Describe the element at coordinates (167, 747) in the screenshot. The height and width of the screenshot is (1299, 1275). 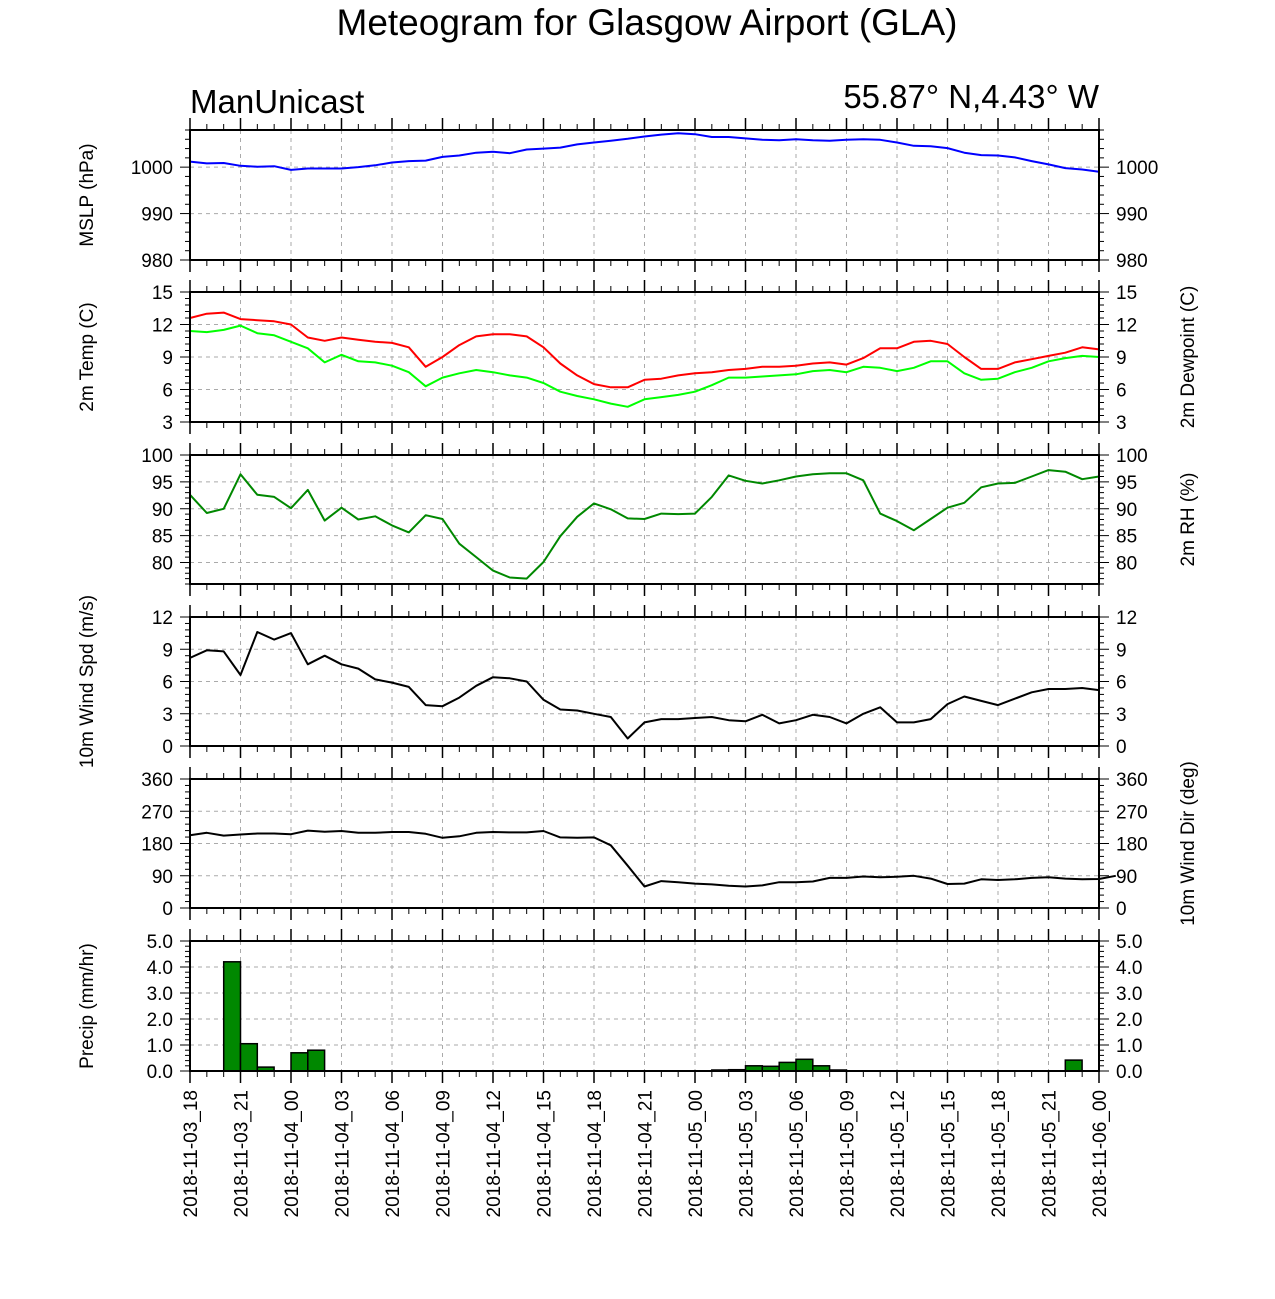
I see `y-tick-label-left: 0` at that location.